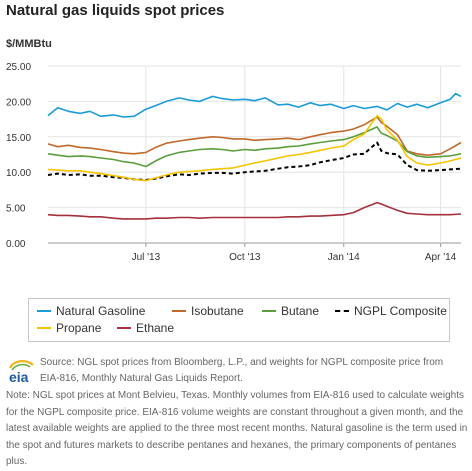  I want to click on y-tick-label: 15.00, so click(18, 138).